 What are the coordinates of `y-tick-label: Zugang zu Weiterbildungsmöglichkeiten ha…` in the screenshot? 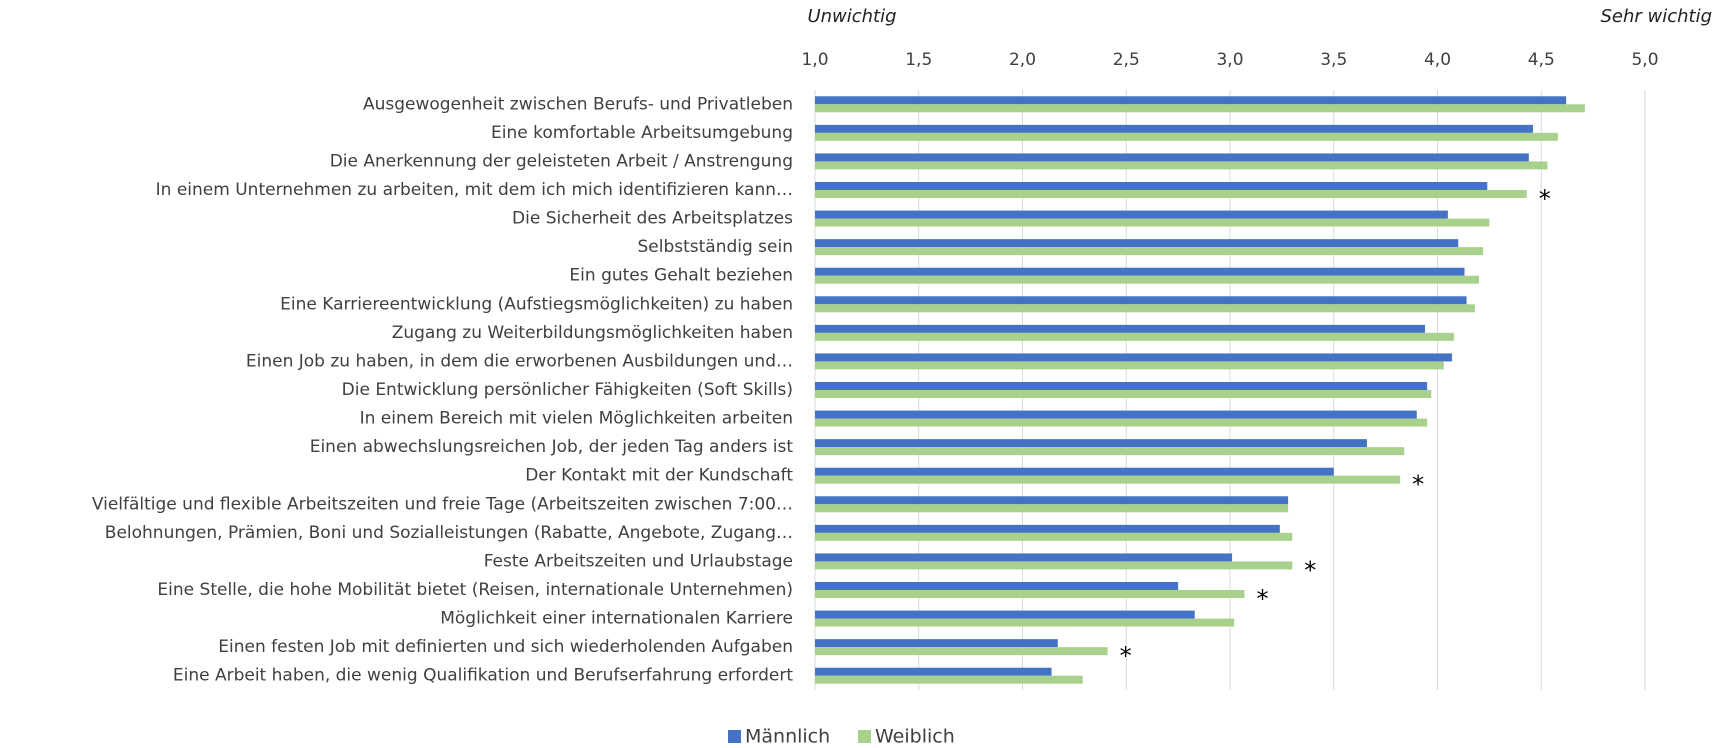 It's located at (592, 333).